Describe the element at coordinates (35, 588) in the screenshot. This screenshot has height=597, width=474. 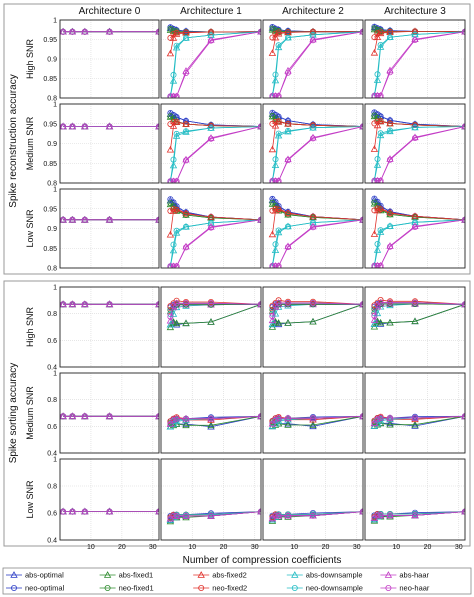
I see `legend-item: neo-optimal` at that location.